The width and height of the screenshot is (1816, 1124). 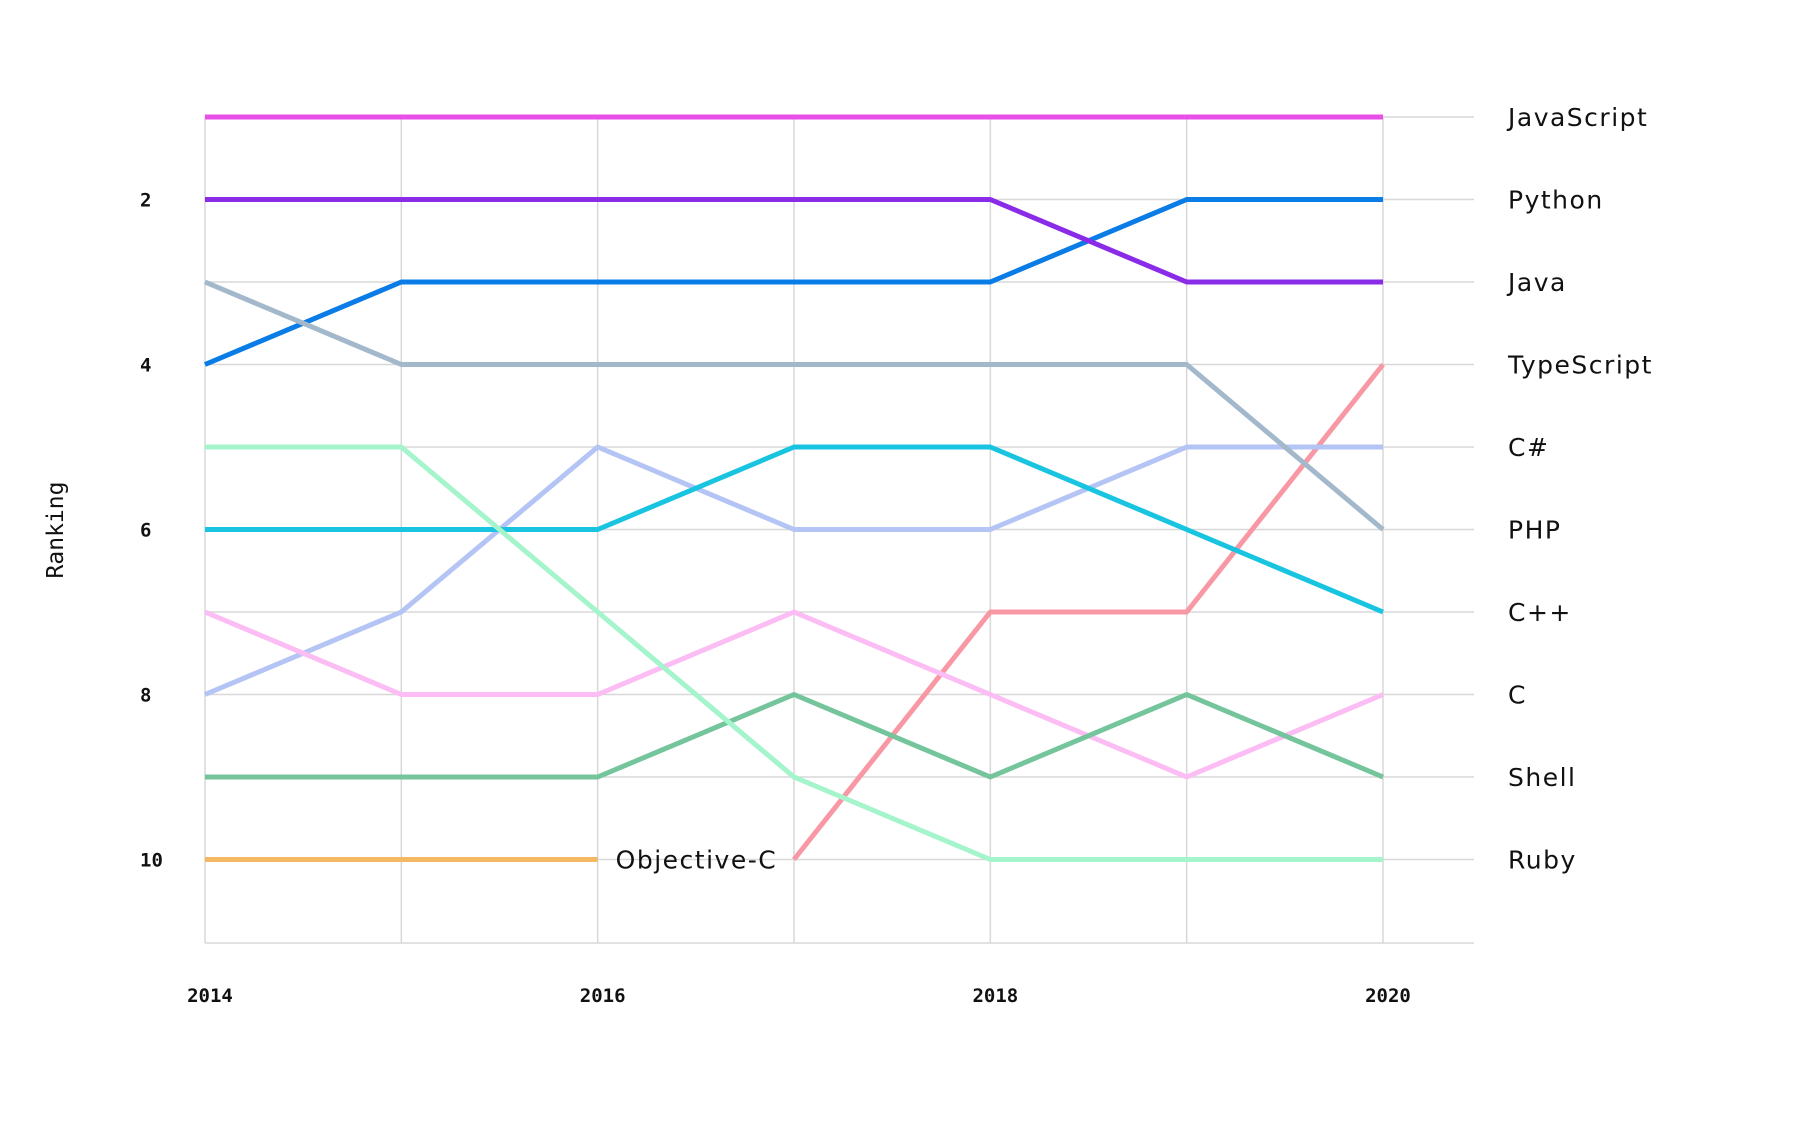 I want to click on series-line-java, so click(x=794, y=241).